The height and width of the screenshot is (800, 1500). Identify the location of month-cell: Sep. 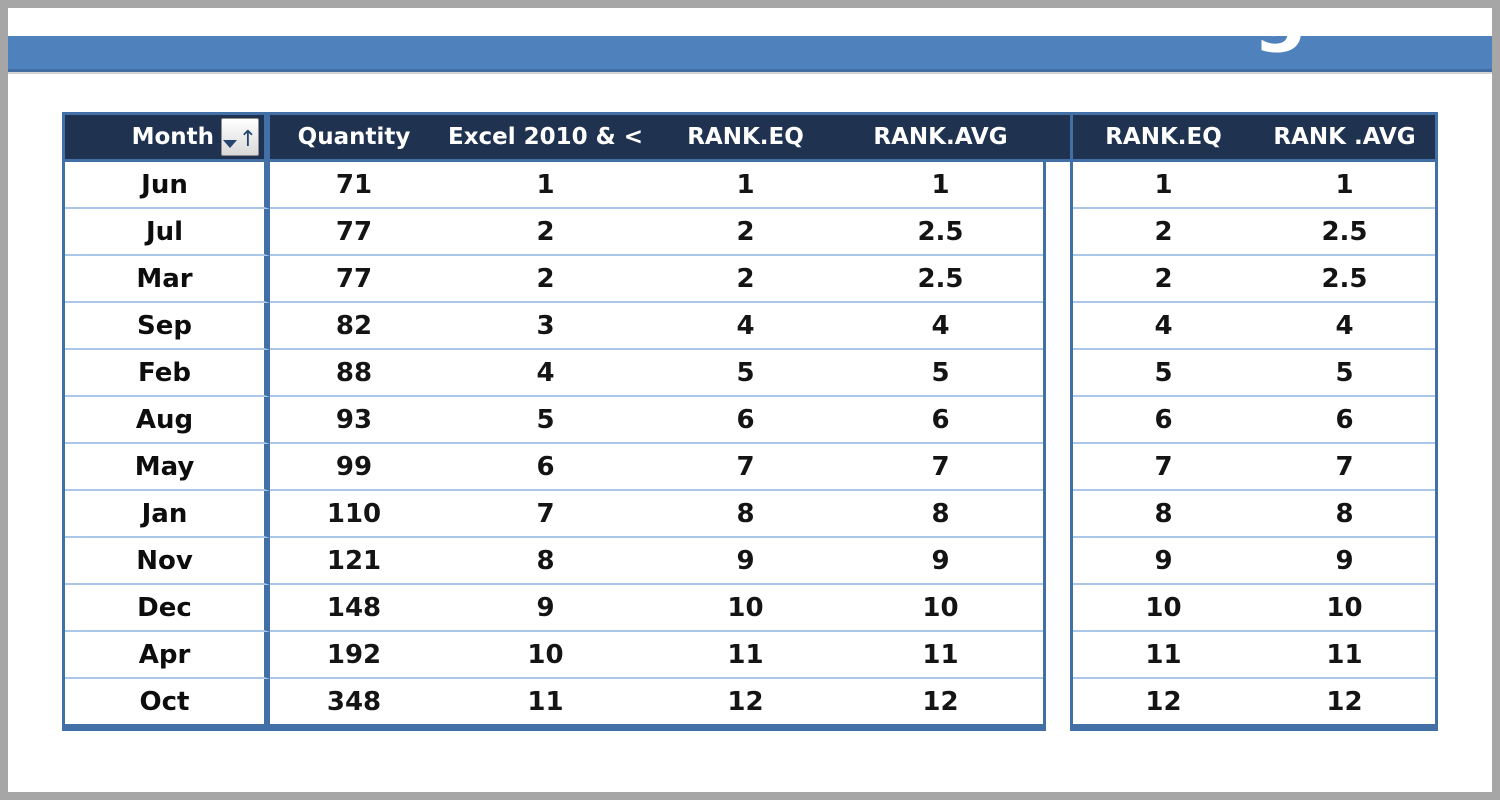
(167, 326).